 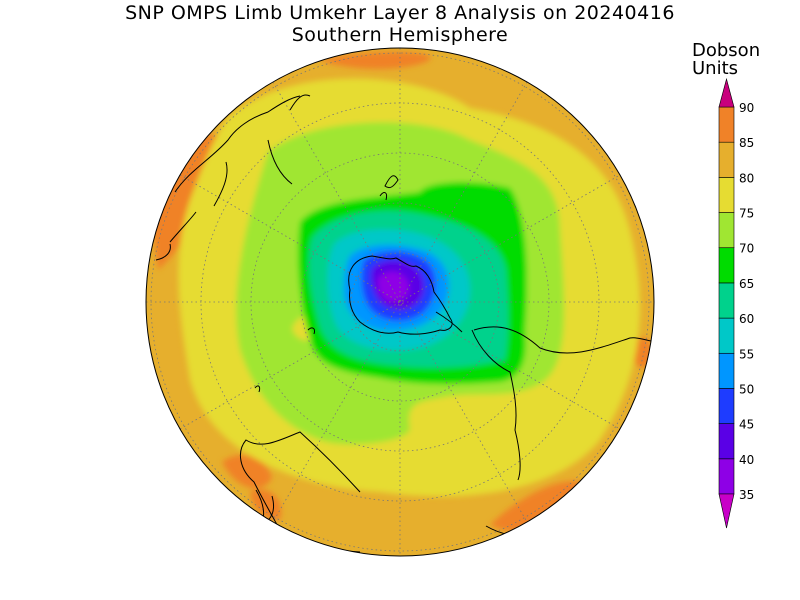 I want to click on colorbar-high-arrow, so click(x=726, y=92).